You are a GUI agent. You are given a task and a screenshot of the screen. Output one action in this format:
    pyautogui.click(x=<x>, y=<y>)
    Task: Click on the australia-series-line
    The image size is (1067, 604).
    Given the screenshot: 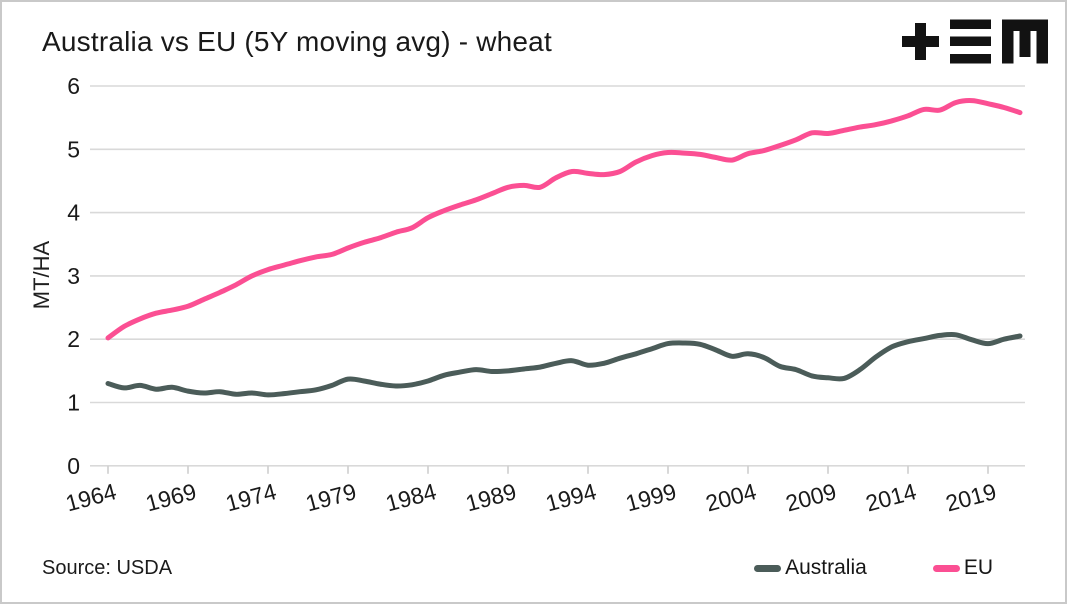 What is the action you would take?
    pyautogui.click(x=564, y=364)
    